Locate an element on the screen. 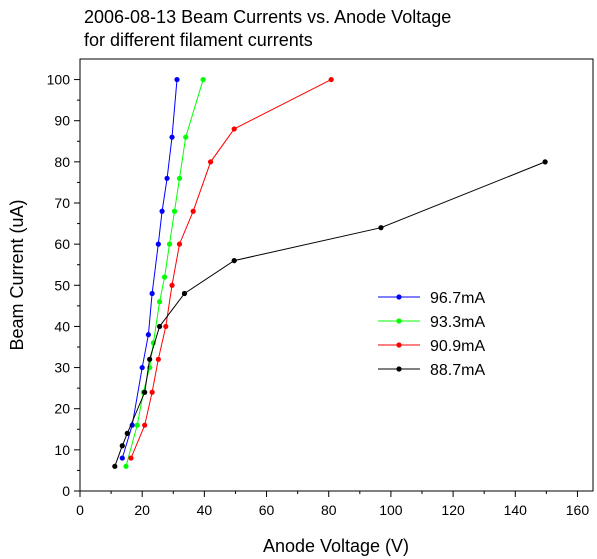  y-tick-label: 80 is located at coordinates (62, 162).